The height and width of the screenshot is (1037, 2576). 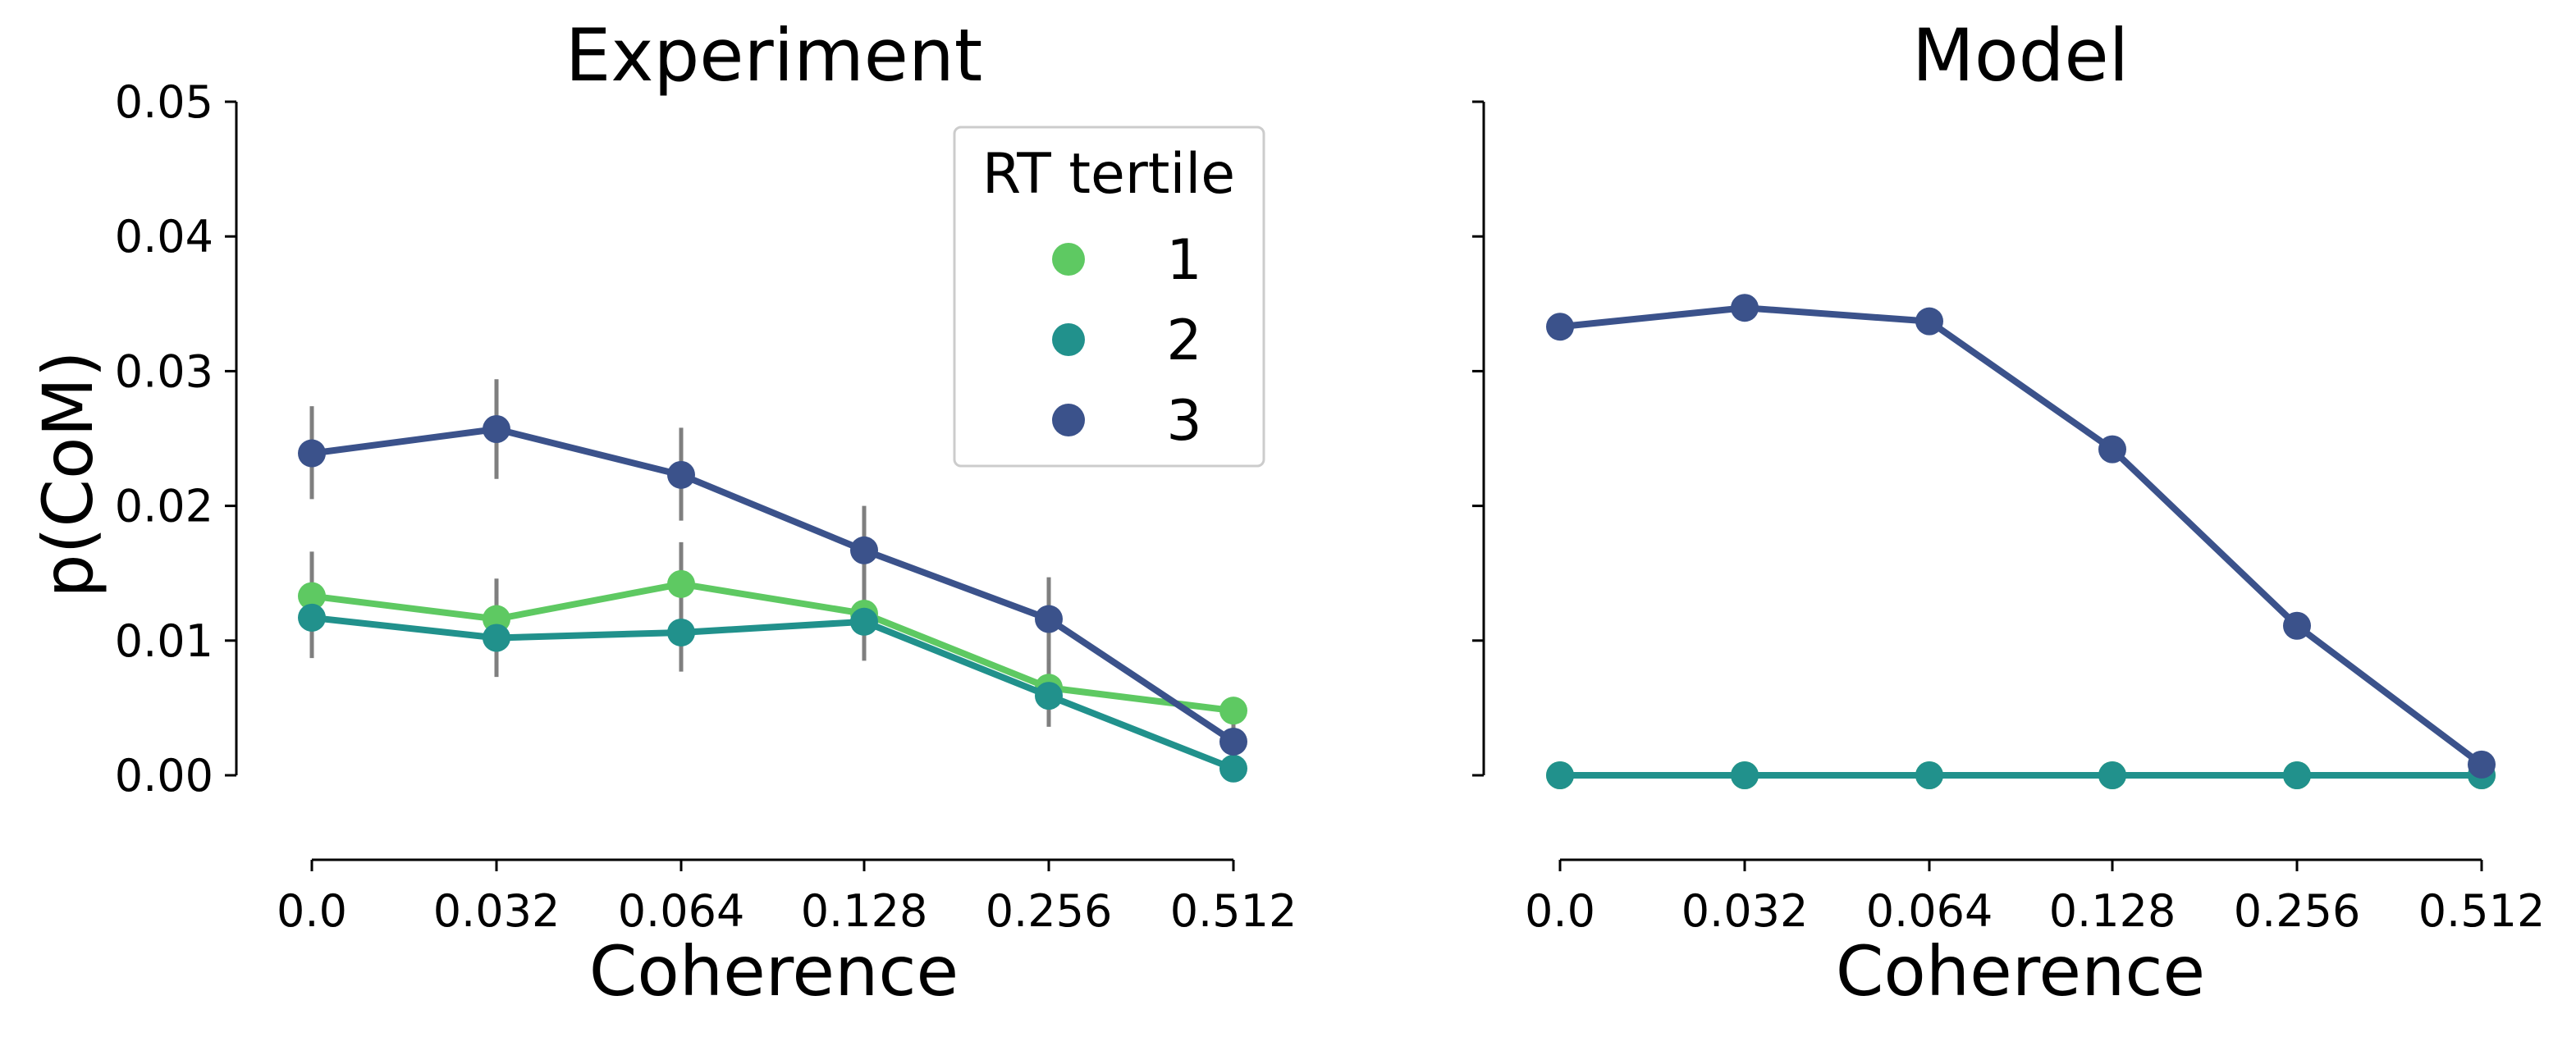 What do you see at coordinates (773, 56) in the screenshot?
I see `panel-title-experiment: Experiment` at bounding box center [773, 56].